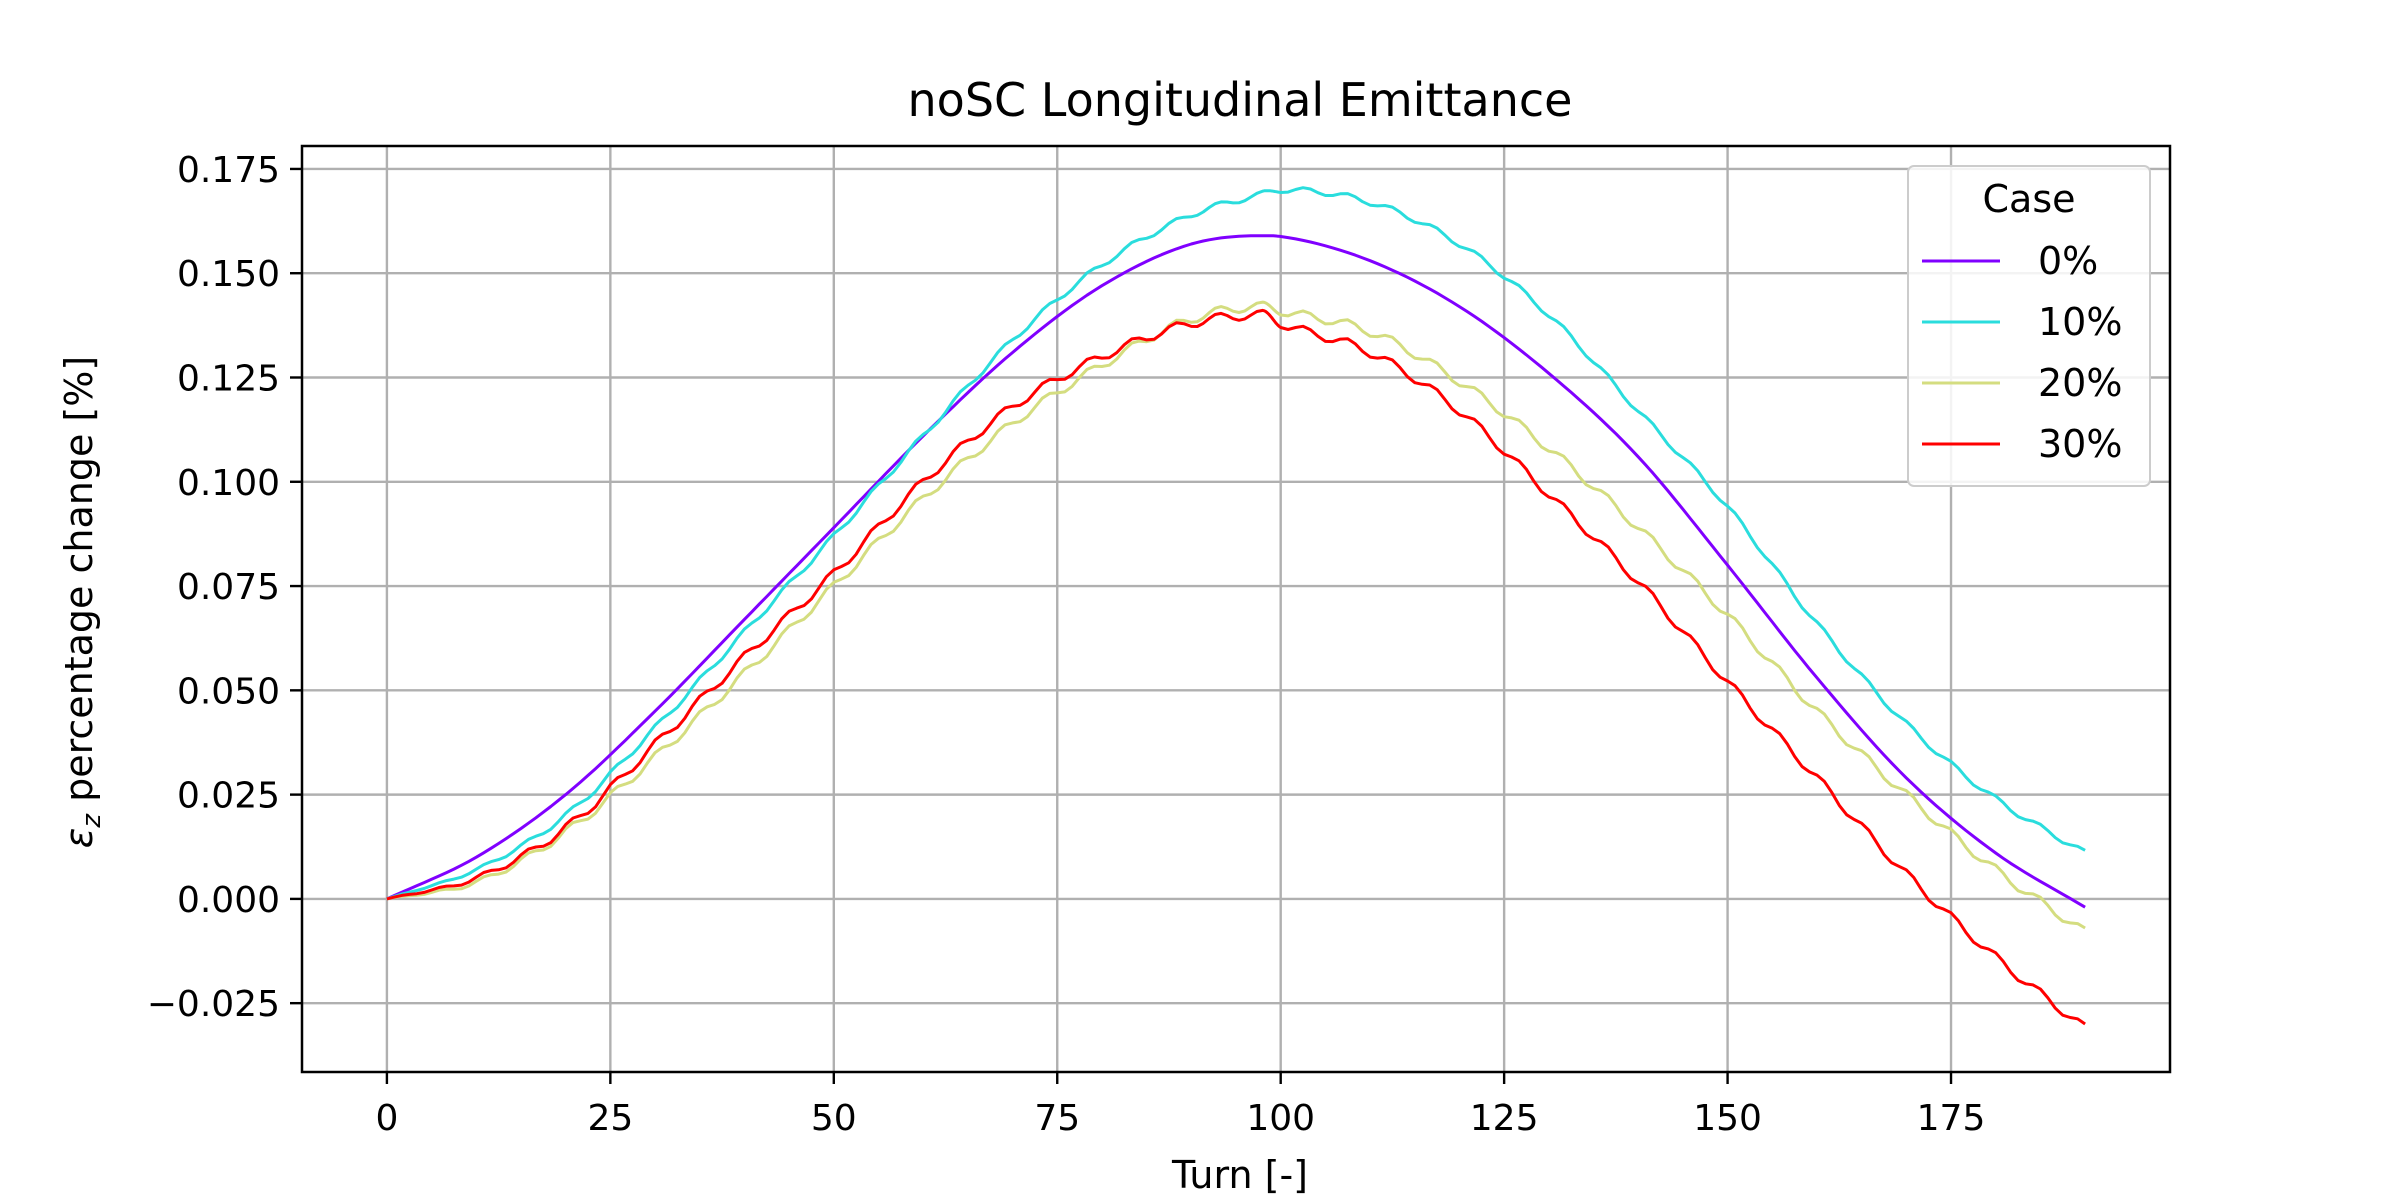  What do you see at coordinates (2080, 444) in the screenshot?
I see `legend-label: 30%` at bounding box center [2080, 444].